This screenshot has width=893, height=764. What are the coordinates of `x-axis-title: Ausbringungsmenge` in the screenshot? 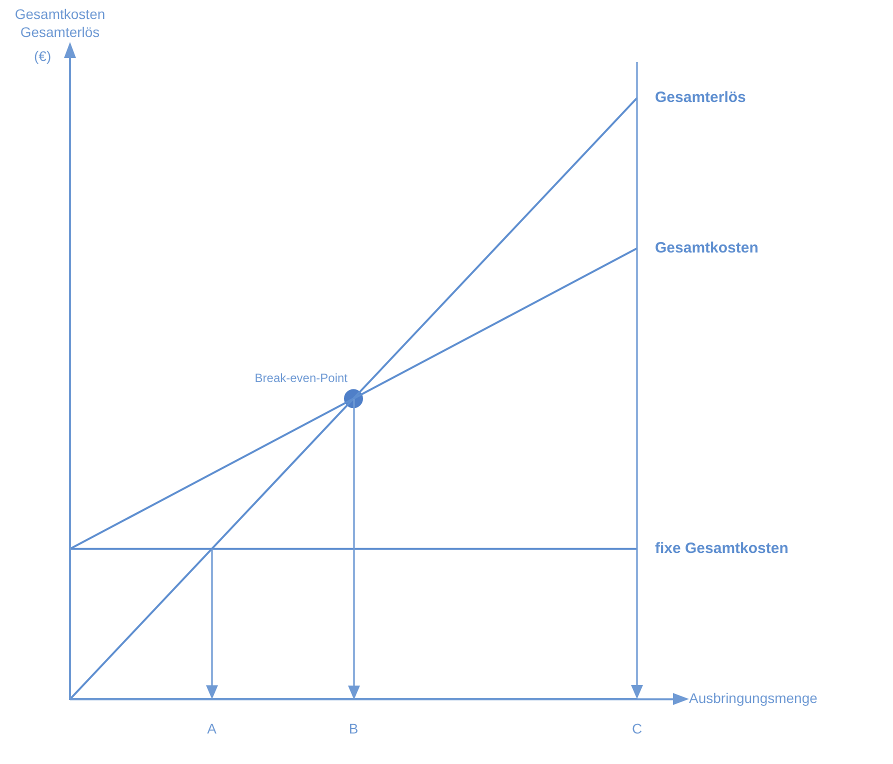 It's located at (753, 698).